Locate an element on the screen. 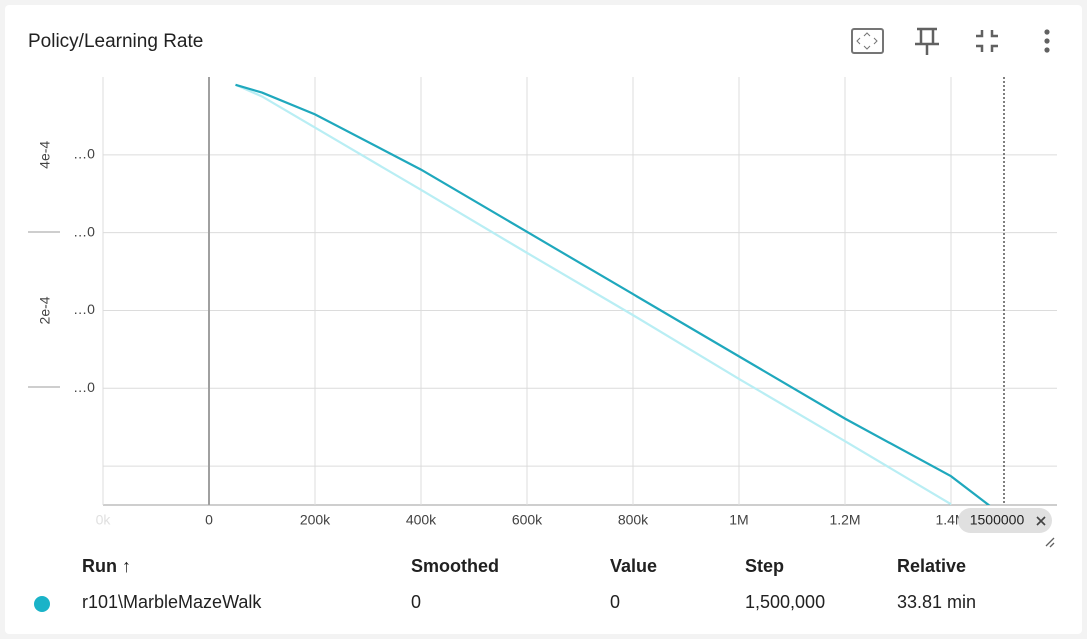  resize-handle is located at coordinates (1050, 542).